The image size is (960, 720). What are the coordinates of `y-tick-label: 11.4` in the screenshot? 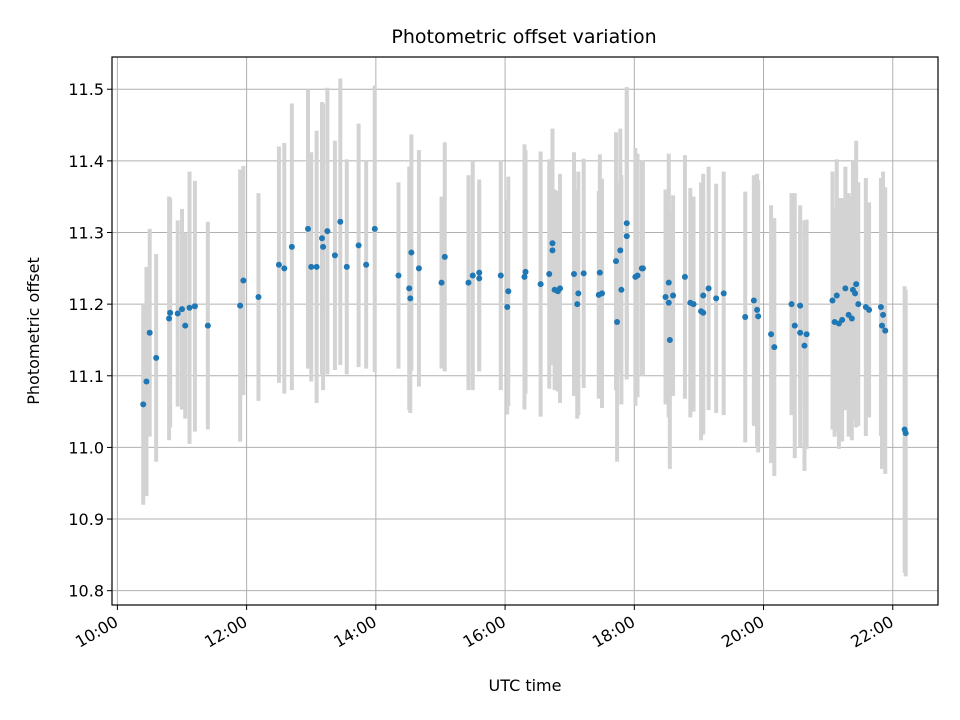 It's located at (86, 161).